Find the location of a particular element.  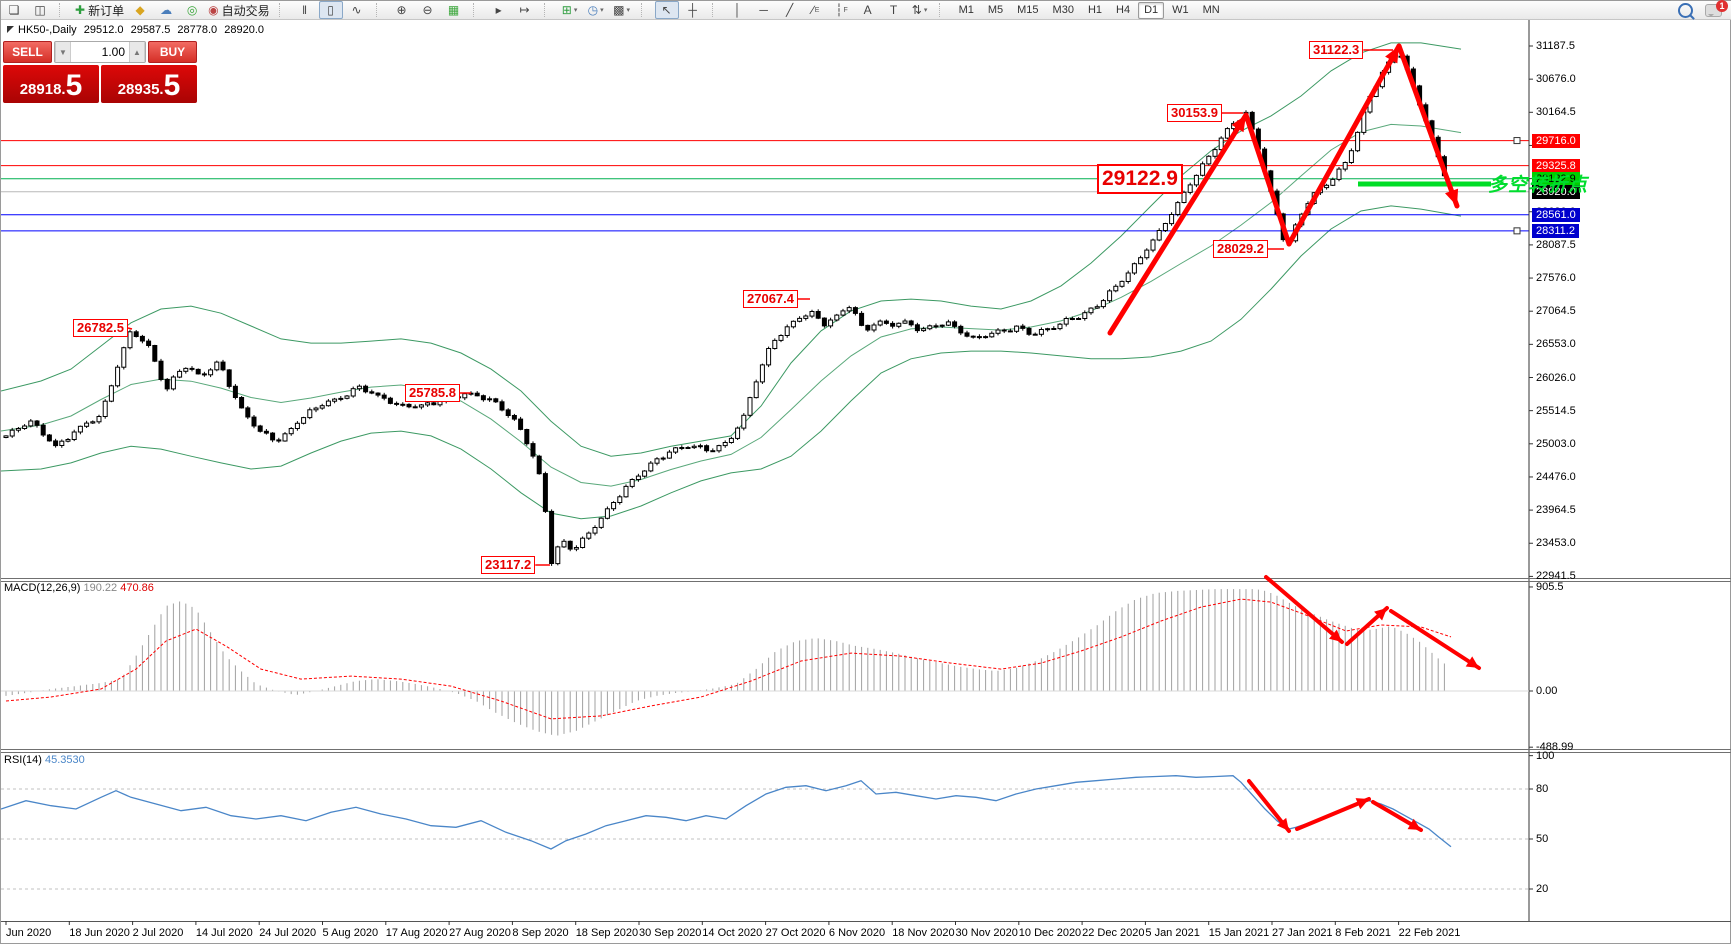

fibonacci-sub-label: F is located at coordinates (845, 10).